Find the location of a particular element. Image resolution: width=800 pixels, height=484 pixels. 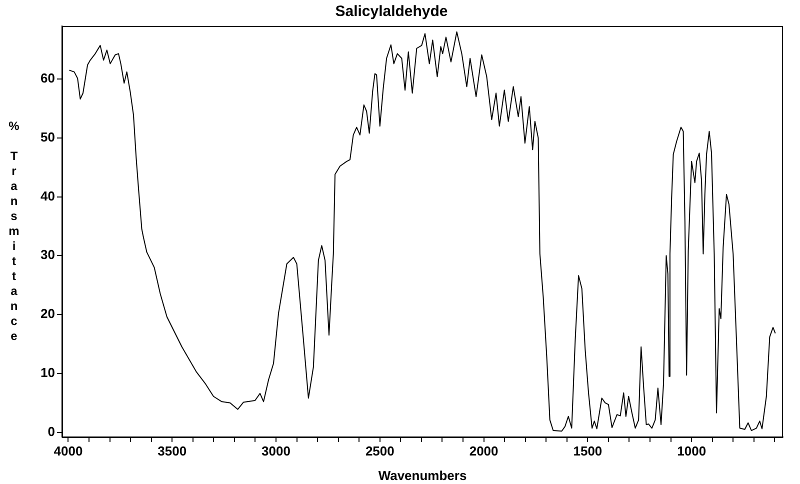

x-tick-label: 4000 is located at coordinates (68, 450).